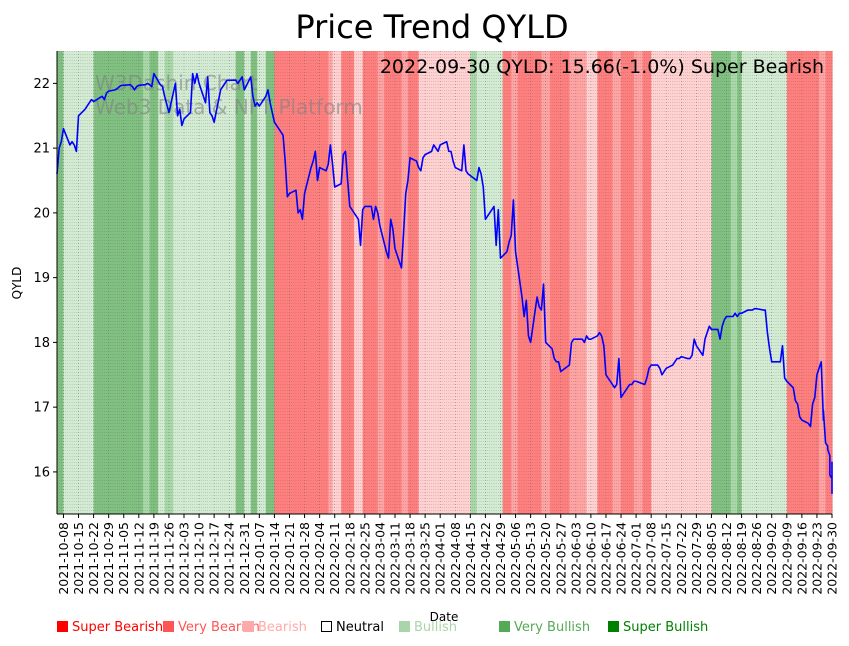 This screenshot has height=646, width=849. What do you see at coordinates (63, 558) in the screenshot?
I see `x-tick-label-0: 2021-10-08` at bounding box center [63, 558].